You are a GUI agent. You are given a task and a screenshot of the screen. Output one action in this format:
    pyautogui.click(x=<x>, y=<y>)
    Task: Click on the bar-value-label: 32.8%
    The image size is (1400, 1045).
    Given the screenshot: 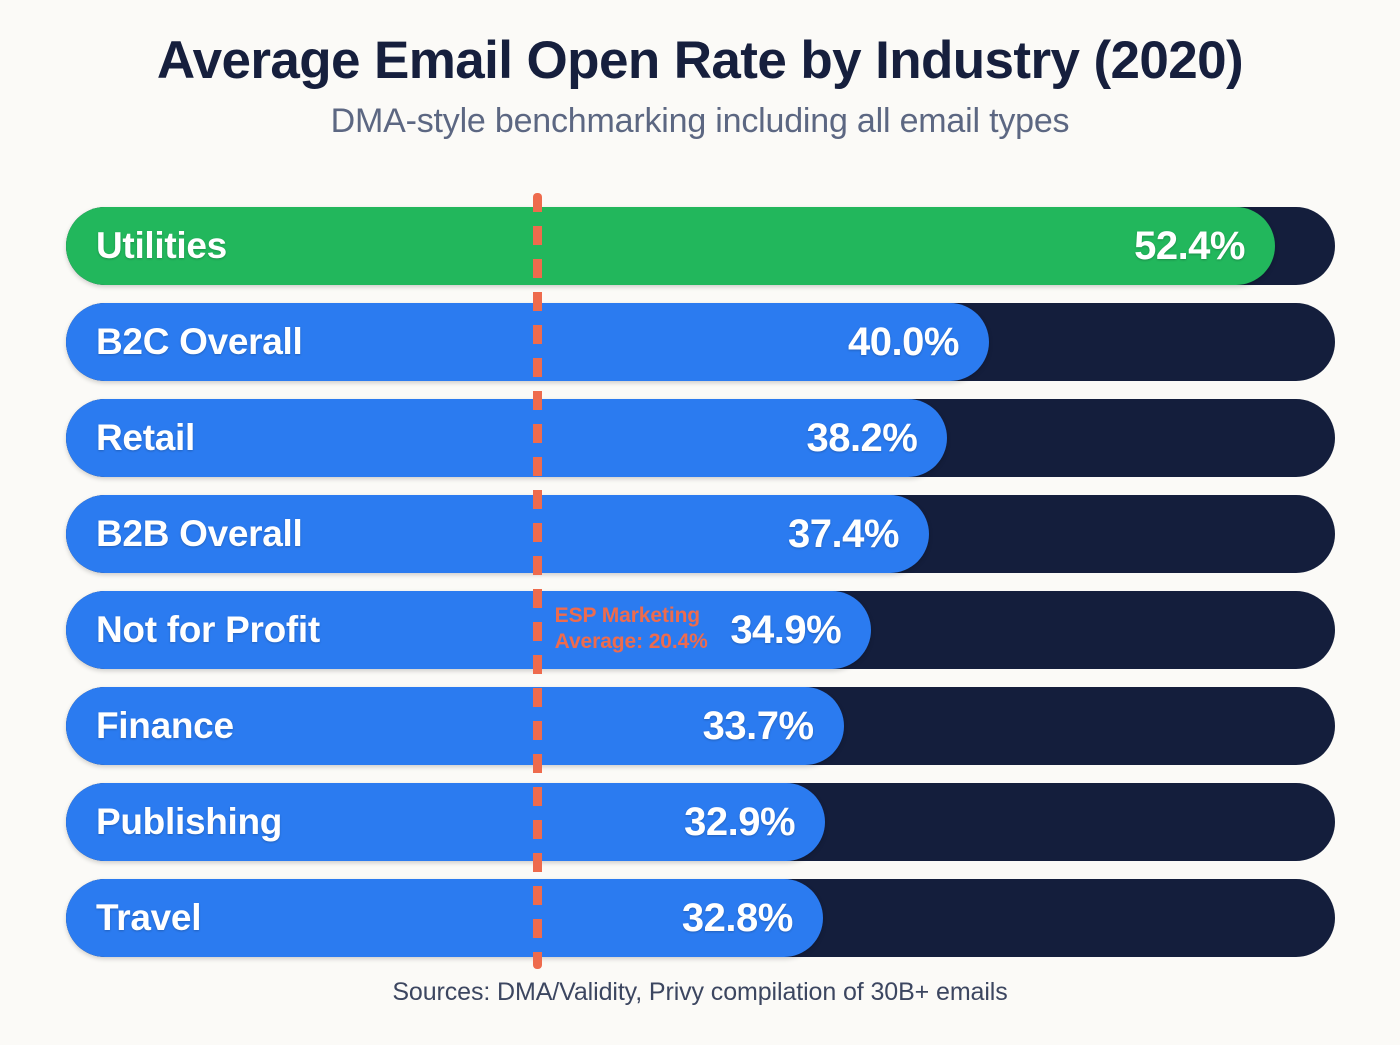 What is the action you would take?
    pyautogui.click(x=737, y=918)
    